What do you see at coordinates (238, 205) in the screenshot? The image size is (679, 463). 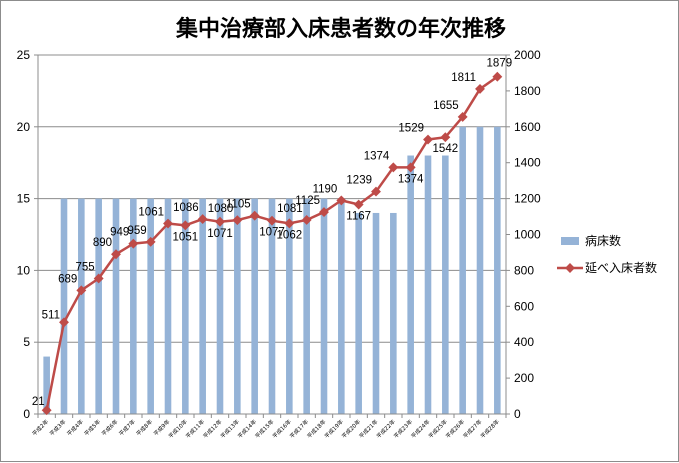 I see `data-label: 1105` at bounding box center [238, 205].